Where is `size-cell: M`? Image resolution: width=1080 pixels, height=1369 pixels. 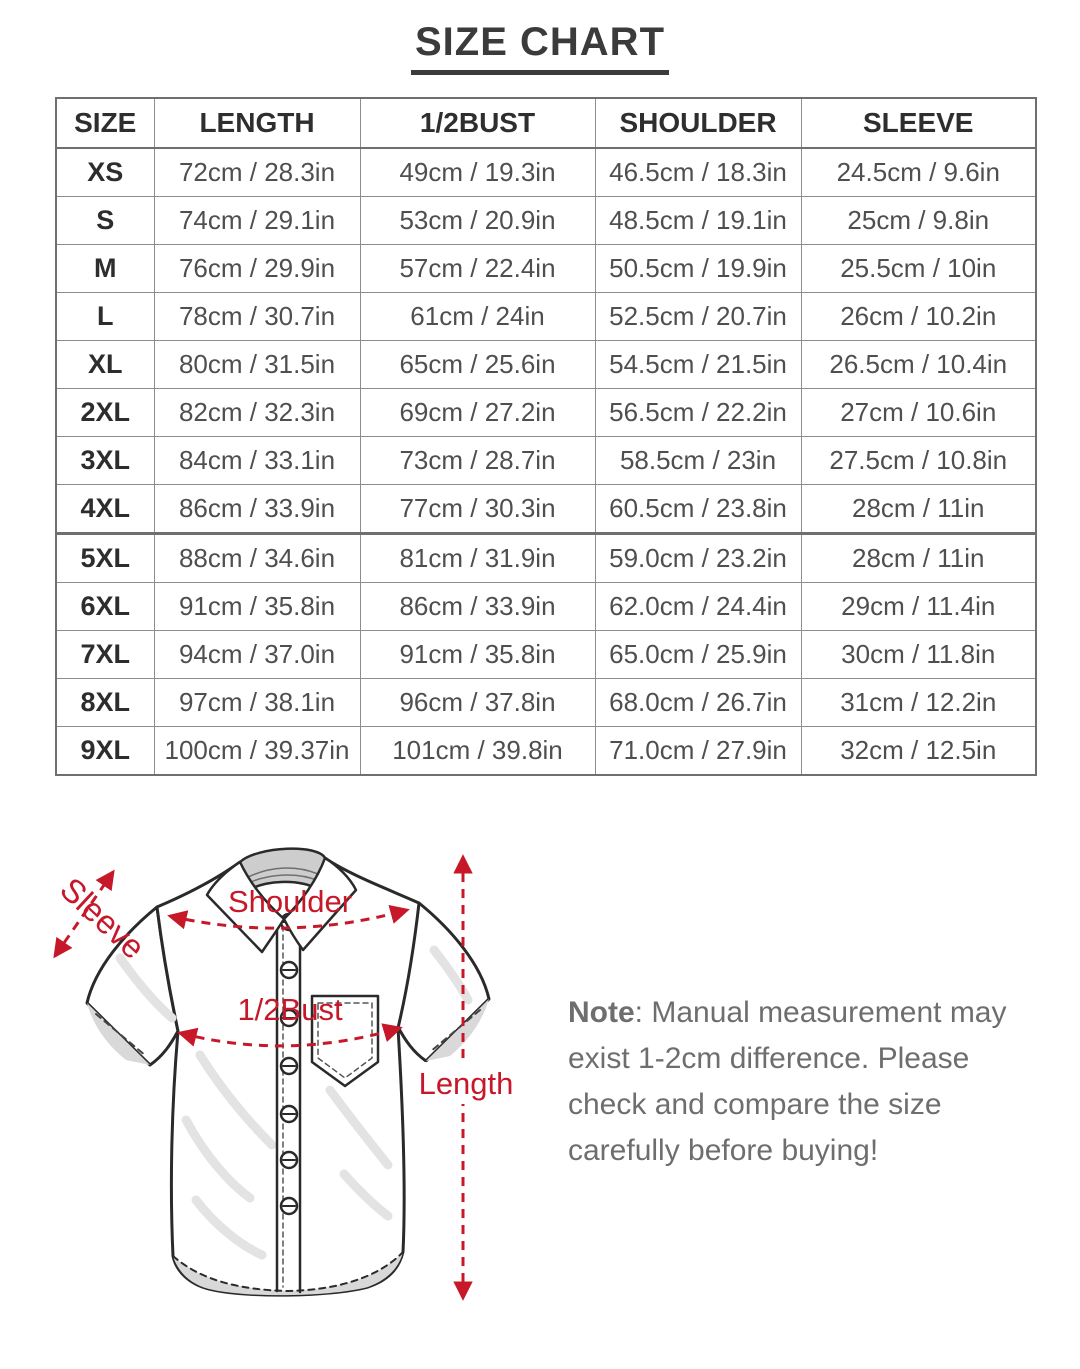
size-cell: M is located at coordinates (105, 268).